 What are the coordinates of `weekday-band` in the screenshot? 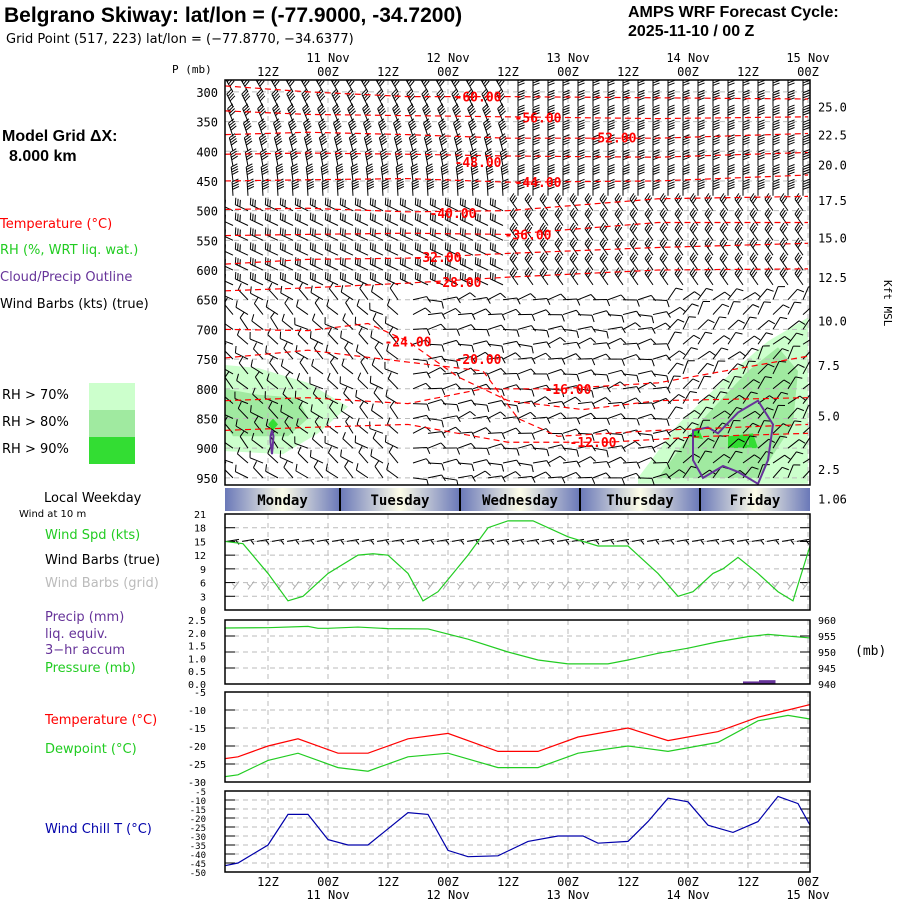 It's located at (282, 499).